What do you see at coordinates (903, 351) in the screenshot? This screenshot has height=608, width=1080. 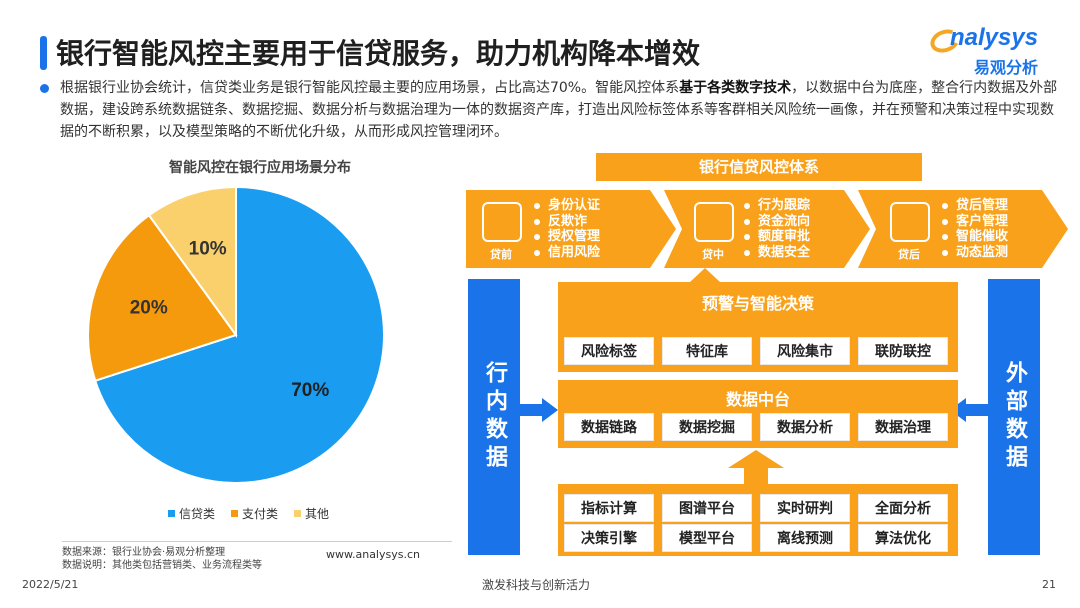 I see `warning-cell: 联防联控` at bounding box center [903, 351].